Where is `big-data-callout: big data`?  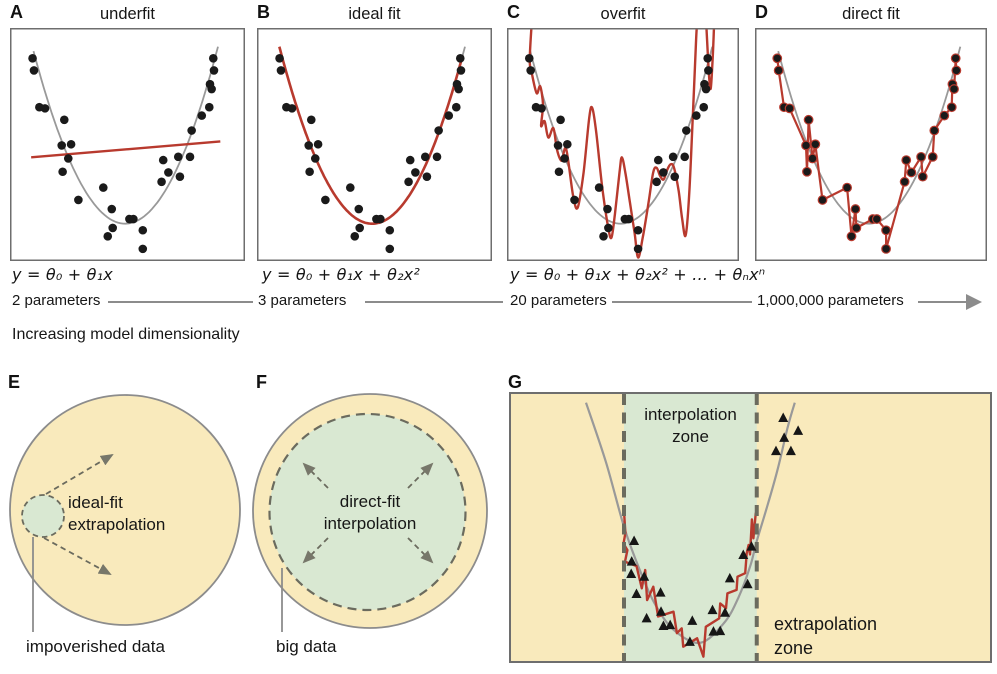 big-data-callout: big data is located at coordinates (306, 646).